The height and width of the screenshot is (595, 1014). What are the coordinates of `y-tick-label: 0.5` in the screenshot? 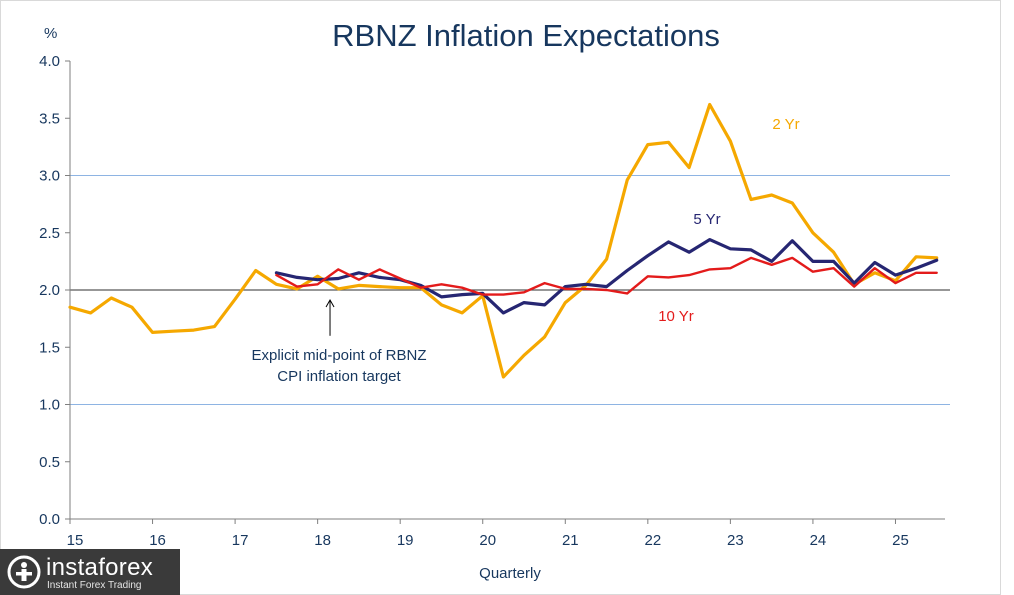 It's located at (49, 462).